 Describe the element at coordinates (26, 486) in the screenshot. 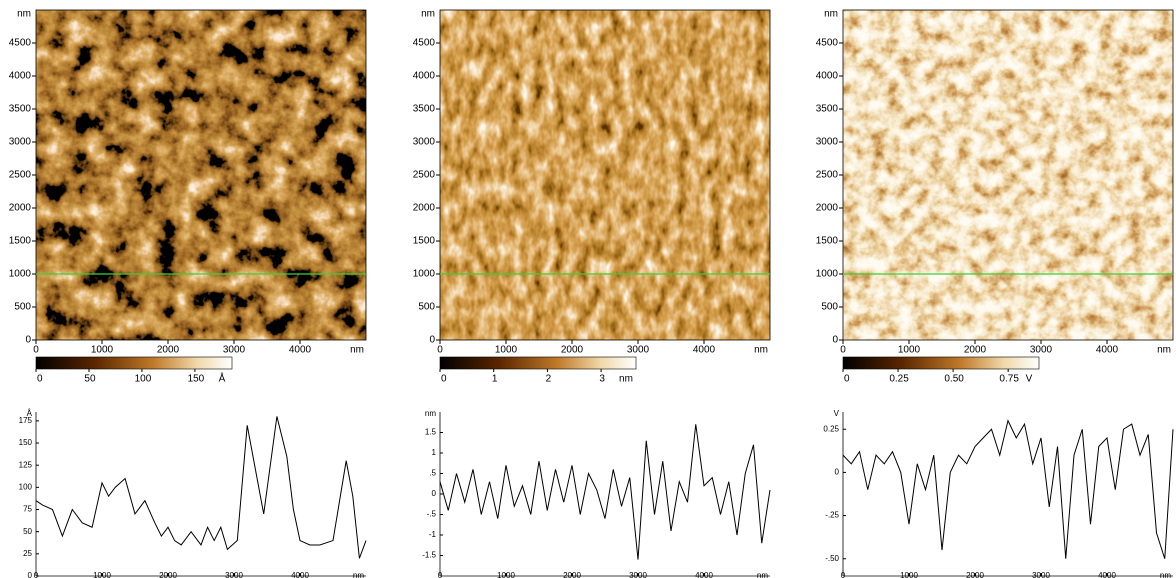

I see `y-tick-label: 100` at that location.